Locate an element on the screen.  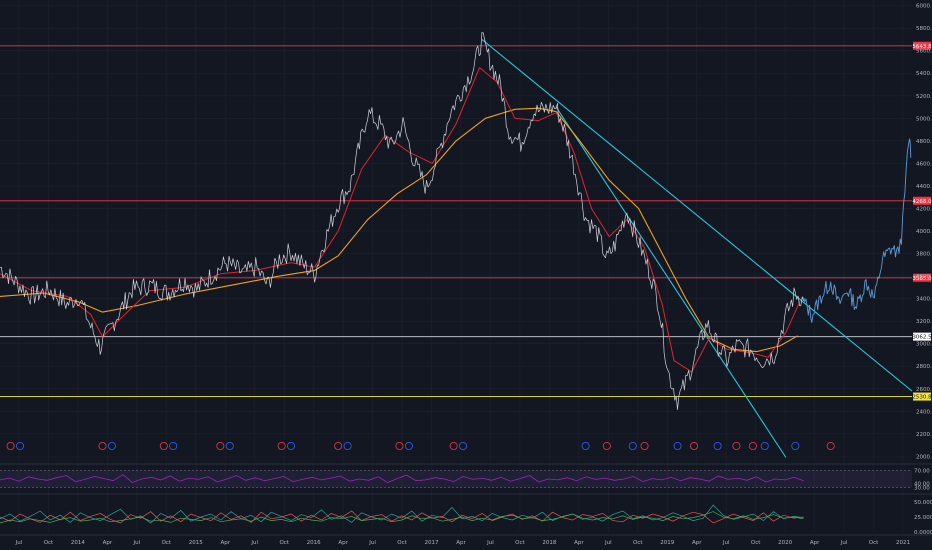
price-tick-label: 5800.0 is located at coordinates (924, 29).